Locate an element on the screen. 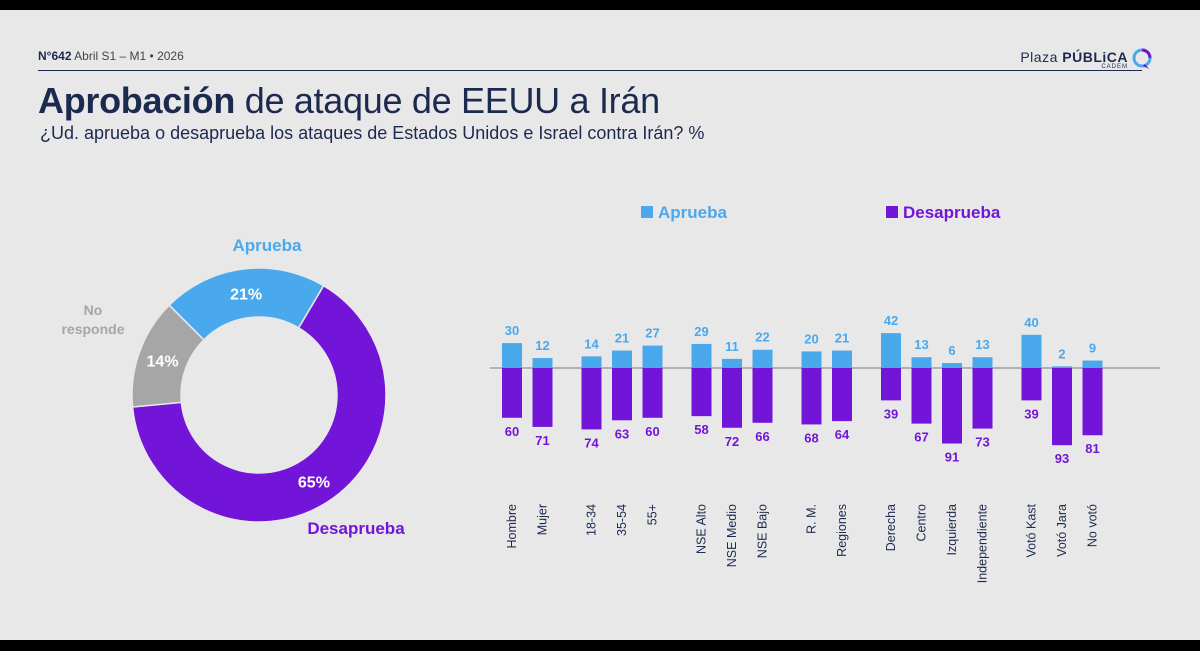 The height and width of the screenshot is (651, 1200). legend-swatch-aprueba is located at coordinates (647, 212).